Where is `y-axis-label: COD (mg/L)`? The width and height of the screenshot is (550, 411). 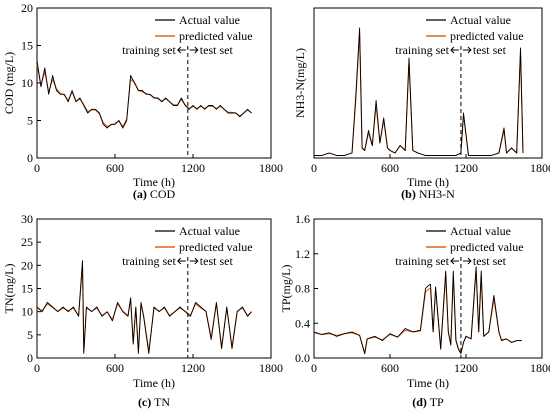
y-axis-label: COD (mg/L) is located at coordinates (9, 83).